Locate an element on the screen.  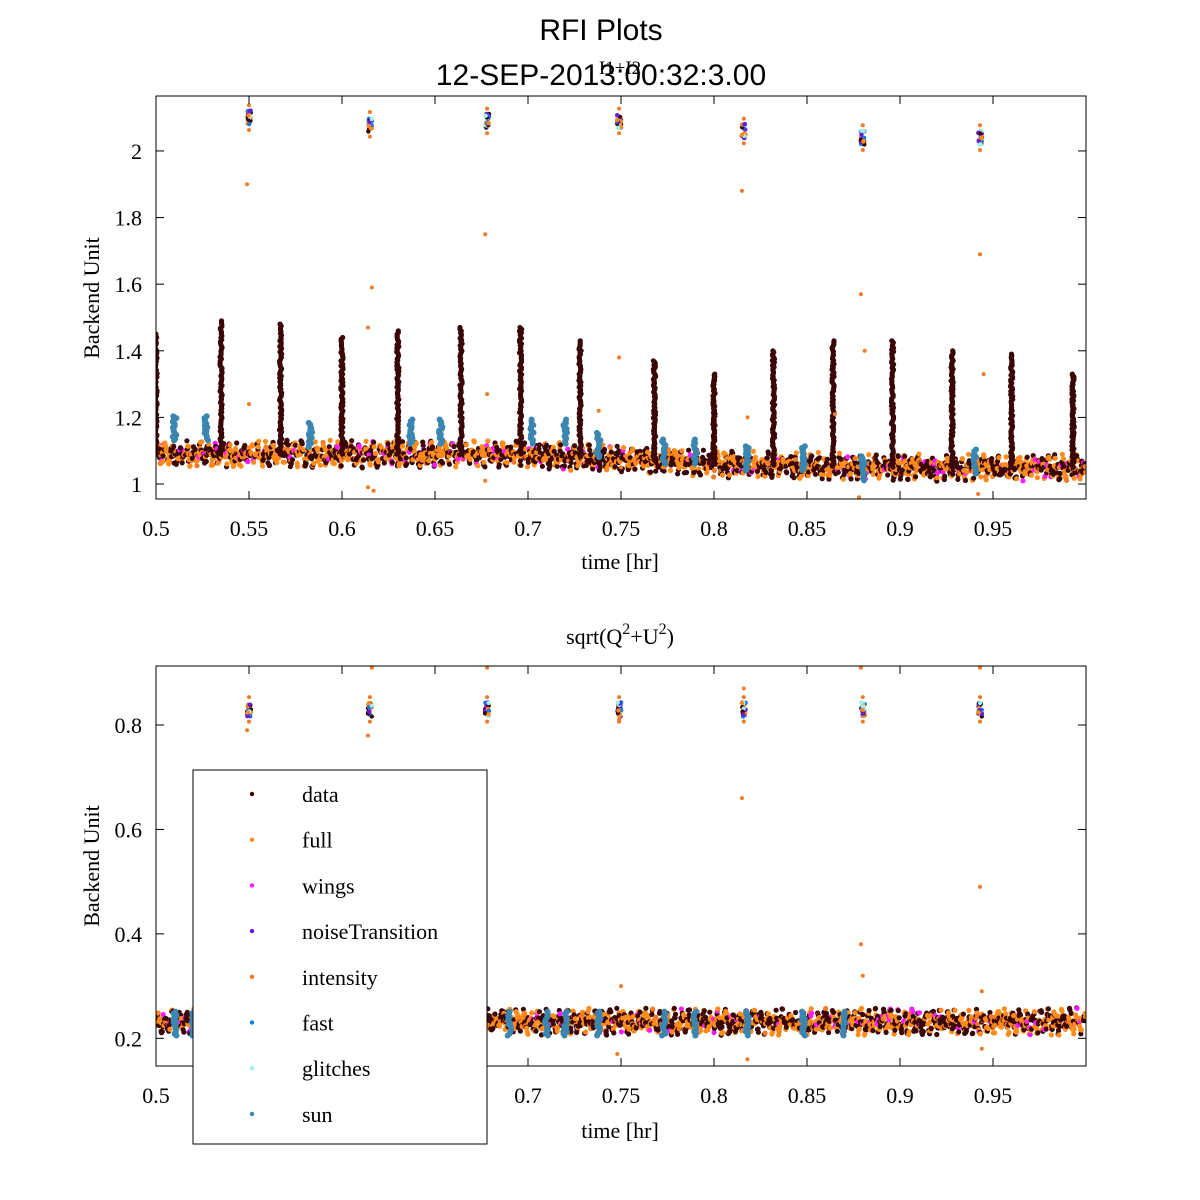
top-panel-title: I1+I2 is located at coordinates (620, 68).